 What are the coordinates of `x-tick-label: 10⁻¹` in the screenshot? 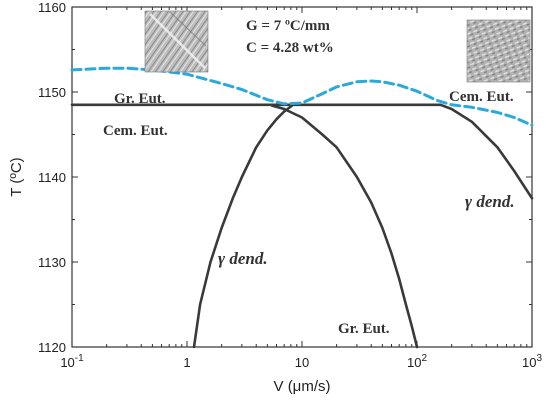 It's located at (72, 361).